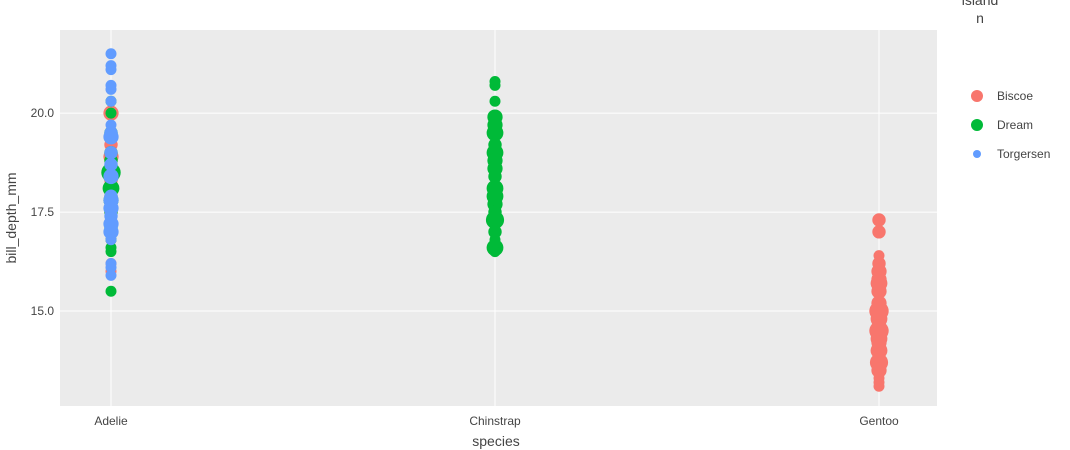 The height and width of the screenshot is (450, 1070). I want to click on legend-label-torgersen: Torgersen, so click(1023, 154).